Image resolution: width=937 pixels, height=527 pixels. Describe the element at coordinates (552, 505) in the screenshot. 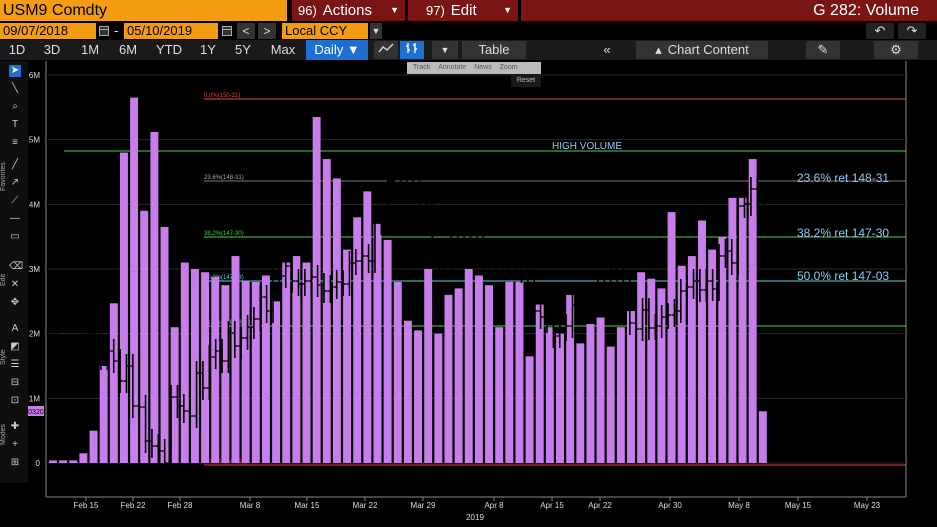

I see `date-tick-label: Apr 15` at that location.